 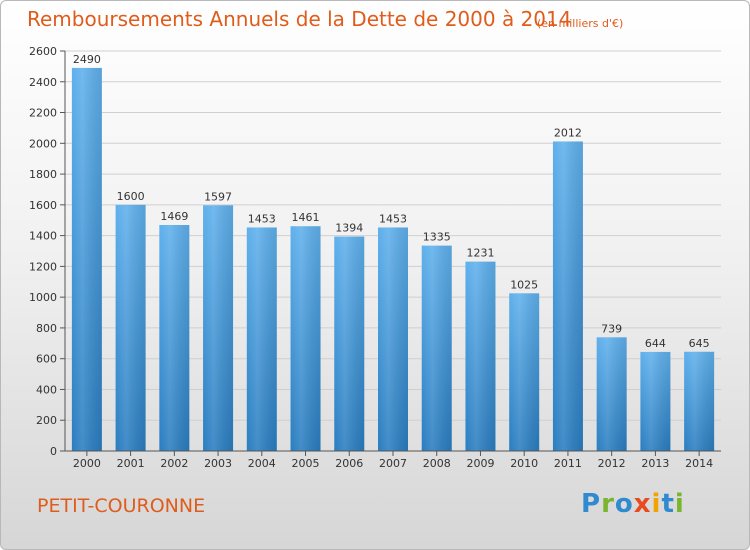 I want to click on logo-letter: r, so click(x=608, y=504).